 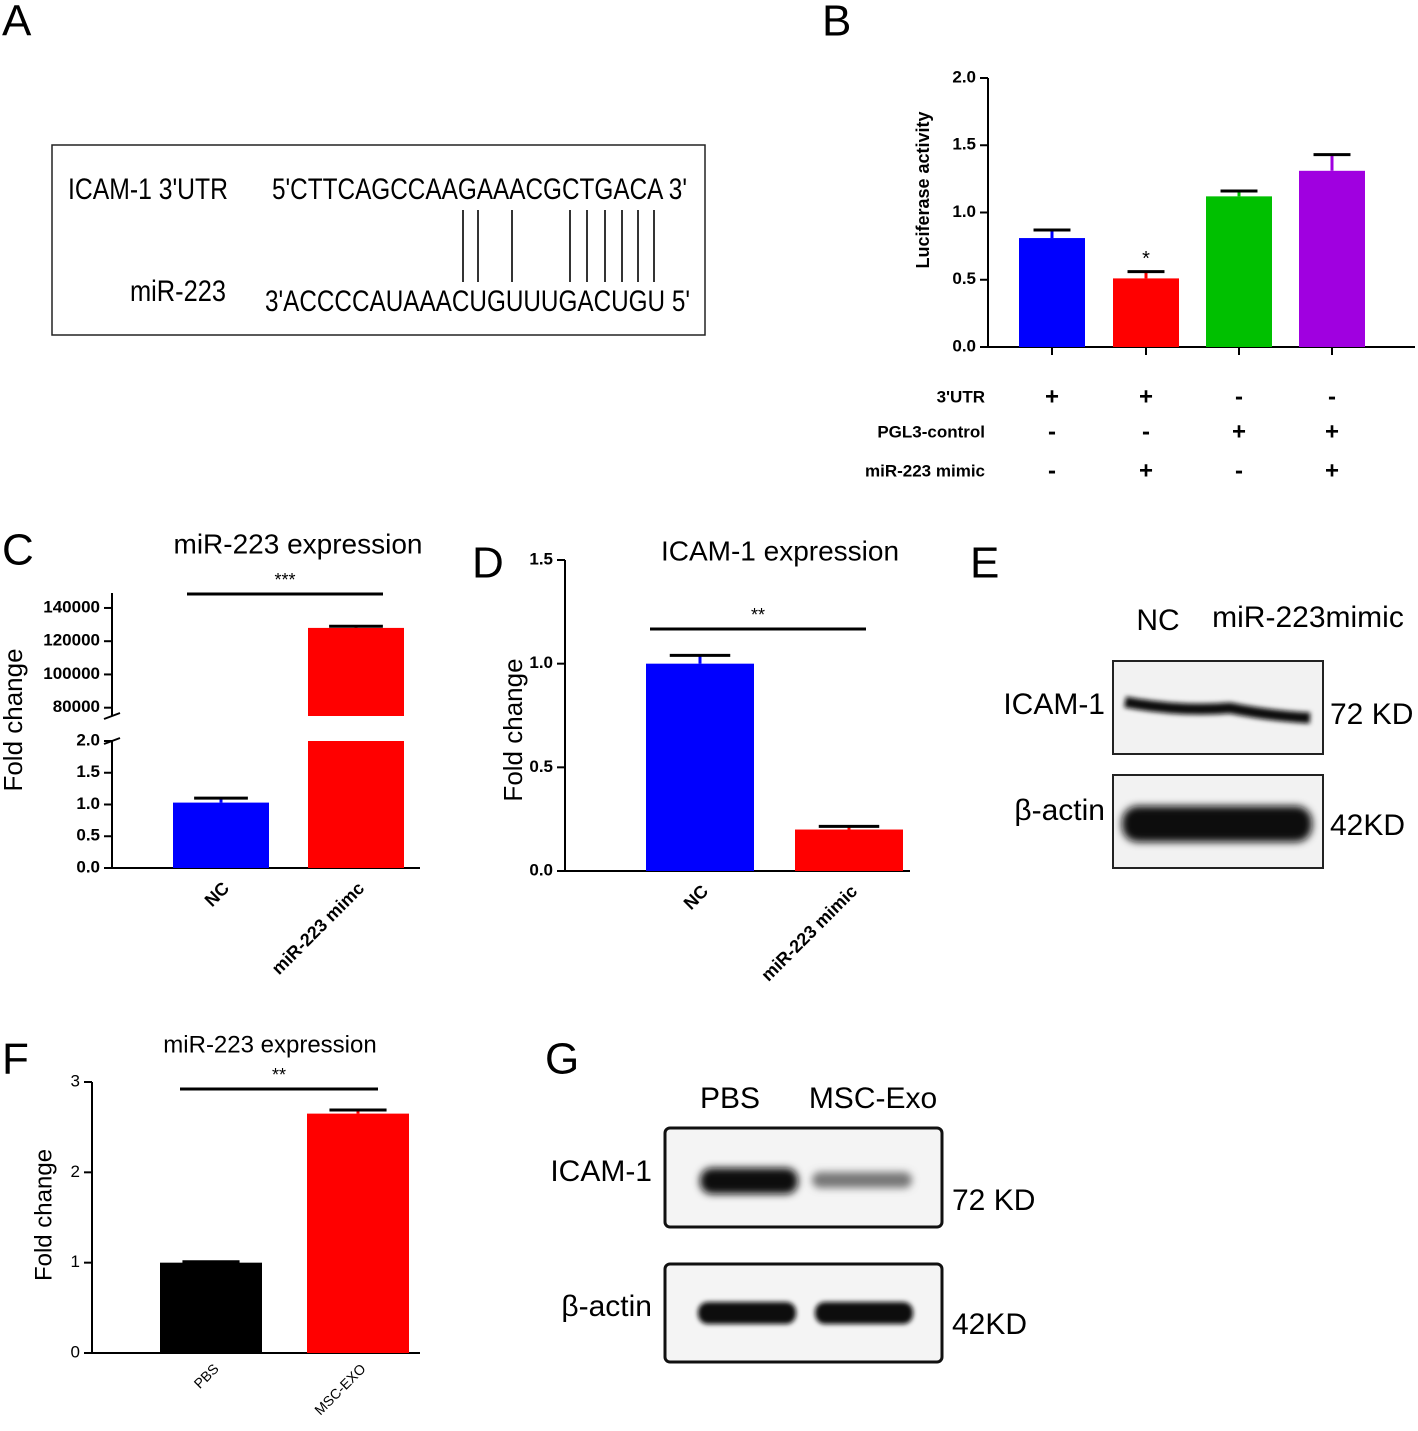 I want to click on y-tick-label: 100000, so click(x=71, y=673).